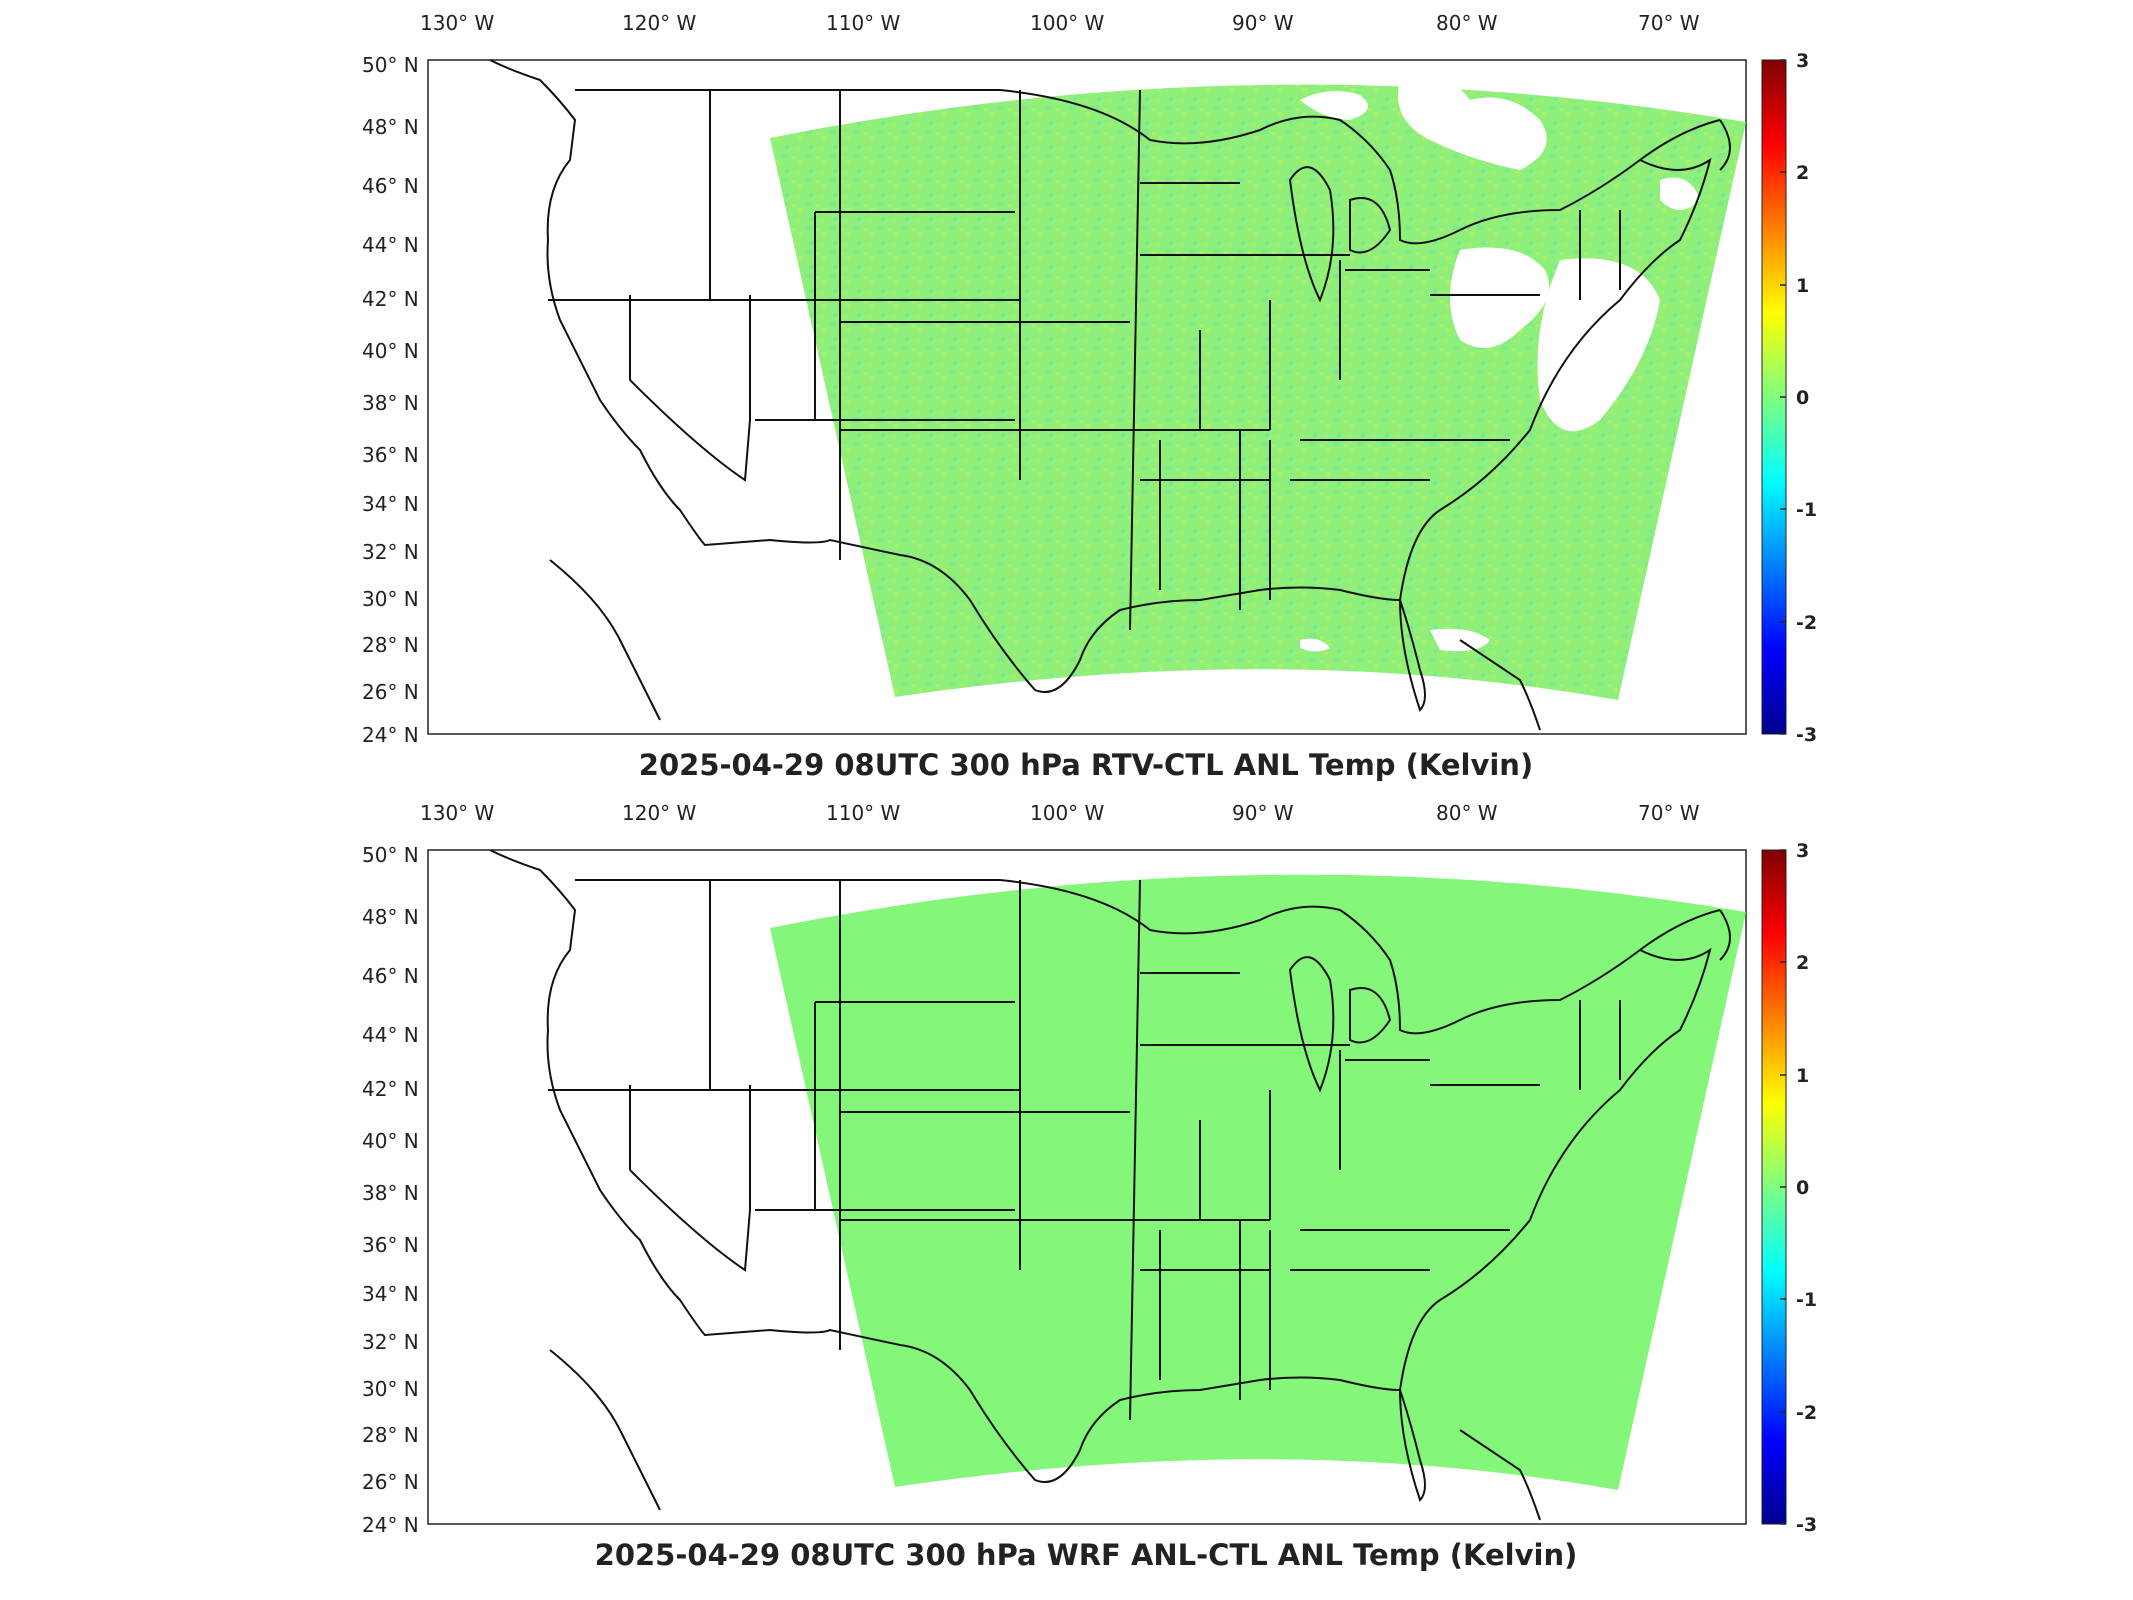 This screenshot has height=1600, width=2133. What do you see at coordinates (1500, 364) in the screenshot?
I see `missing-data-regions` at bounding box center [1500, 364].